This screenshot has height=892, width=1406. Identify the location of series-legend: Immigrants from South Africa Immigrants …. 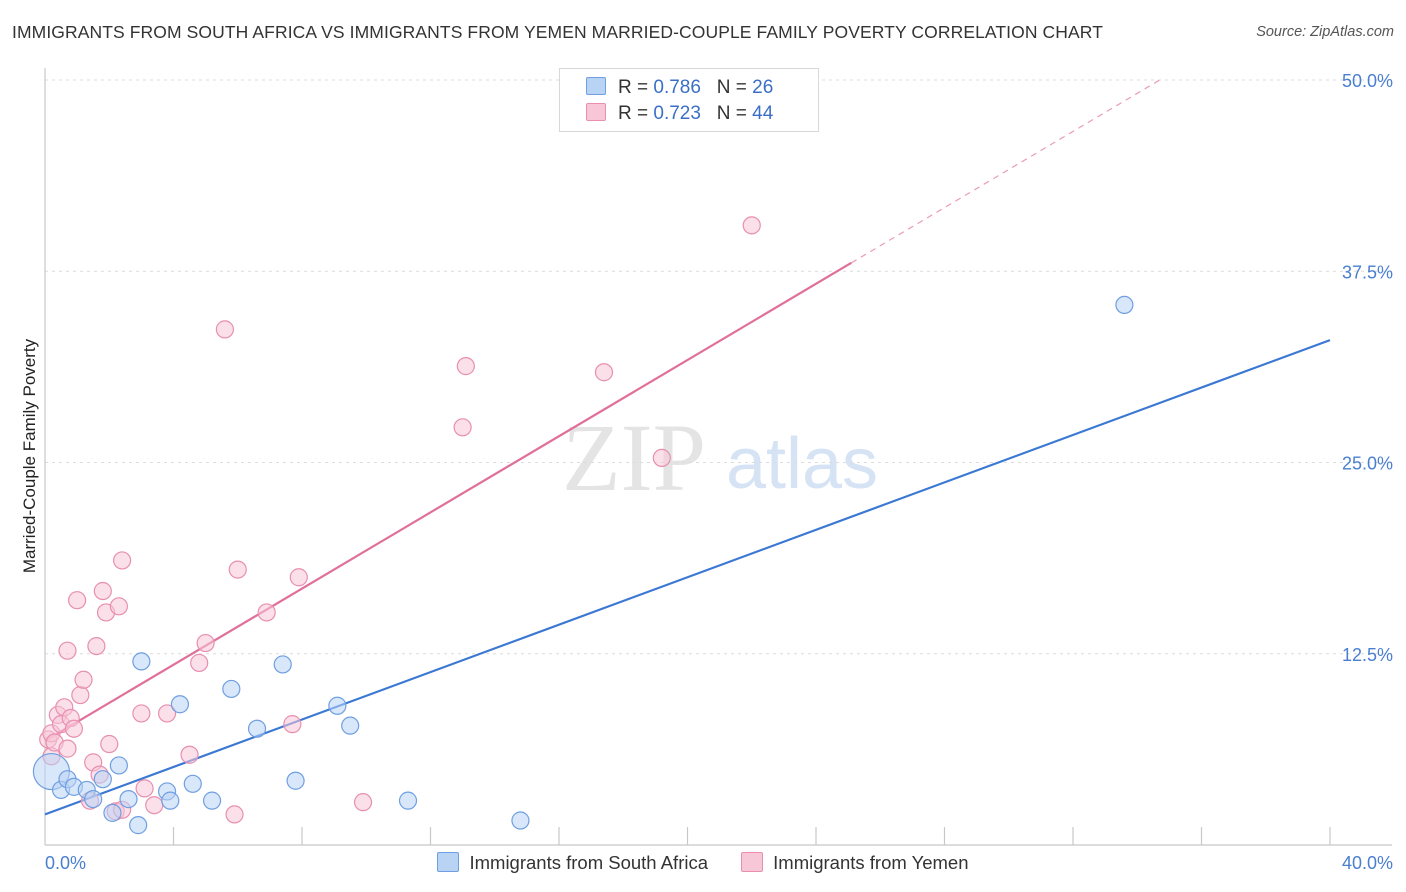
(703, 863).